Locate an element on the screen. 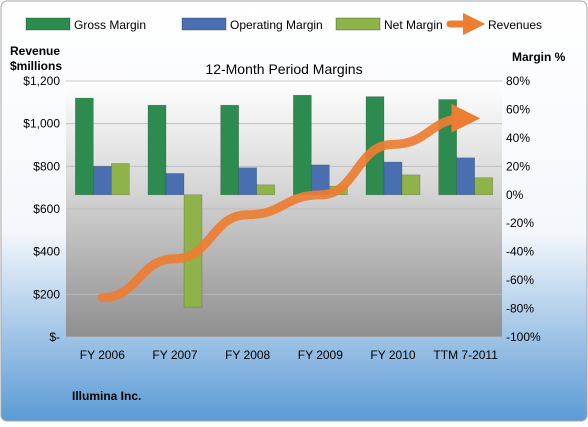 Image resolution: width=588 pixels, height=427 pixels. x-tick-label: FY 2009 is located at coordinates (320, 355).